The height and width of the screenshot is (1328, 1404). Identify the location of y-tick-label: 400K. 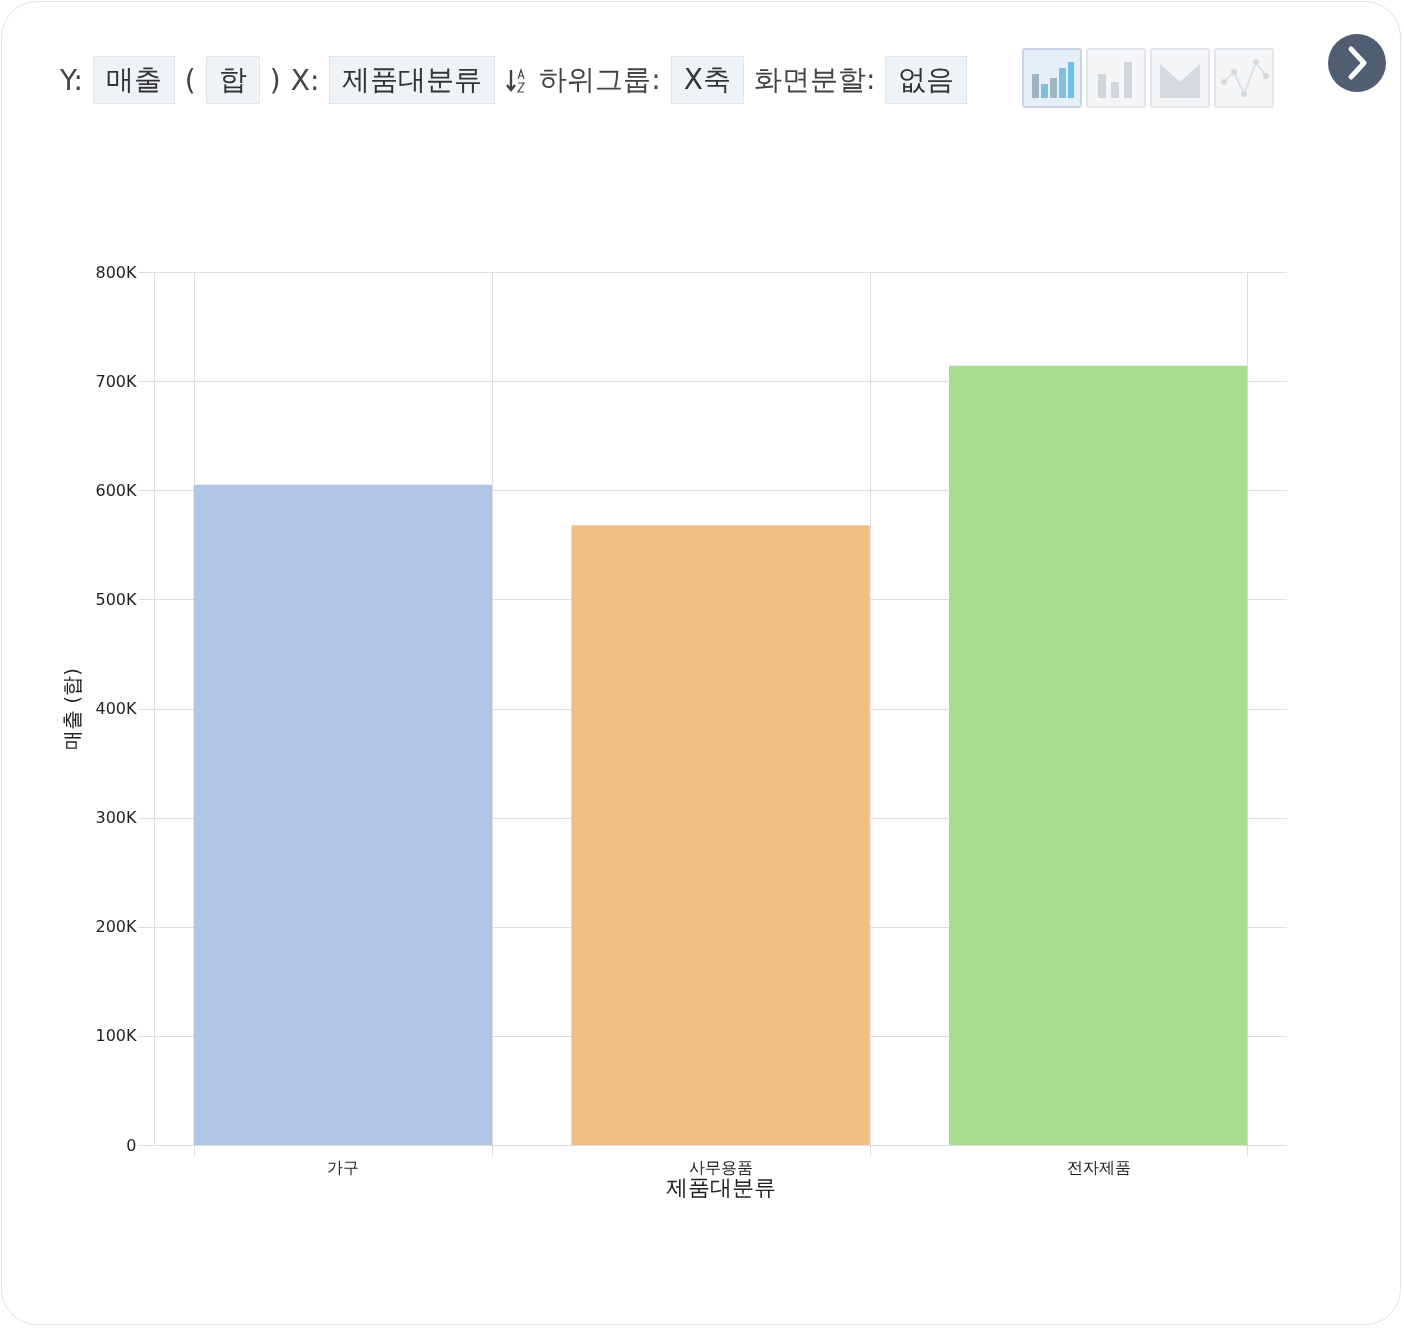
(116, 708).